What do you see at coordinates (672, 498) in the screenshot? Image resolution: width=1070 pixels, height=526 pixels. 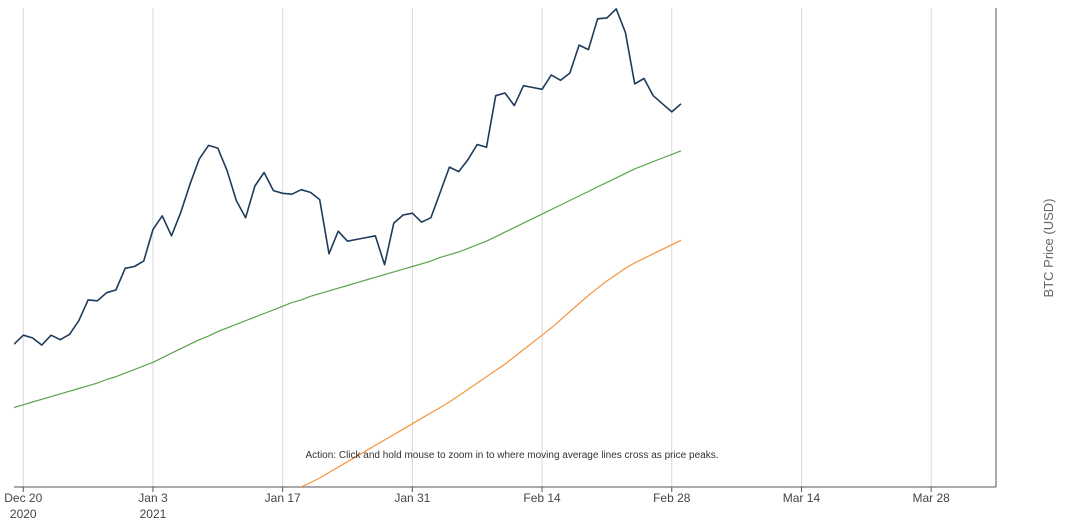 I see `x-tick-label: Feb 28` at bounding box center [672, 498].